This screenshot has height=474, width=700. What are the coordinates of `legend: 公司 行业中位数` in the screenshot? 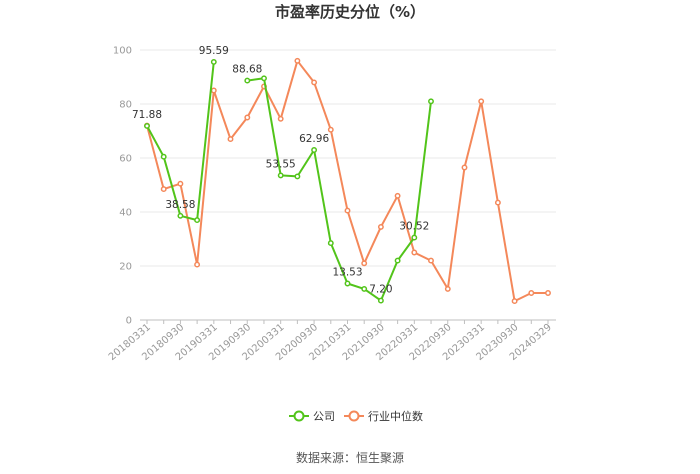 It's located at (356, 416).